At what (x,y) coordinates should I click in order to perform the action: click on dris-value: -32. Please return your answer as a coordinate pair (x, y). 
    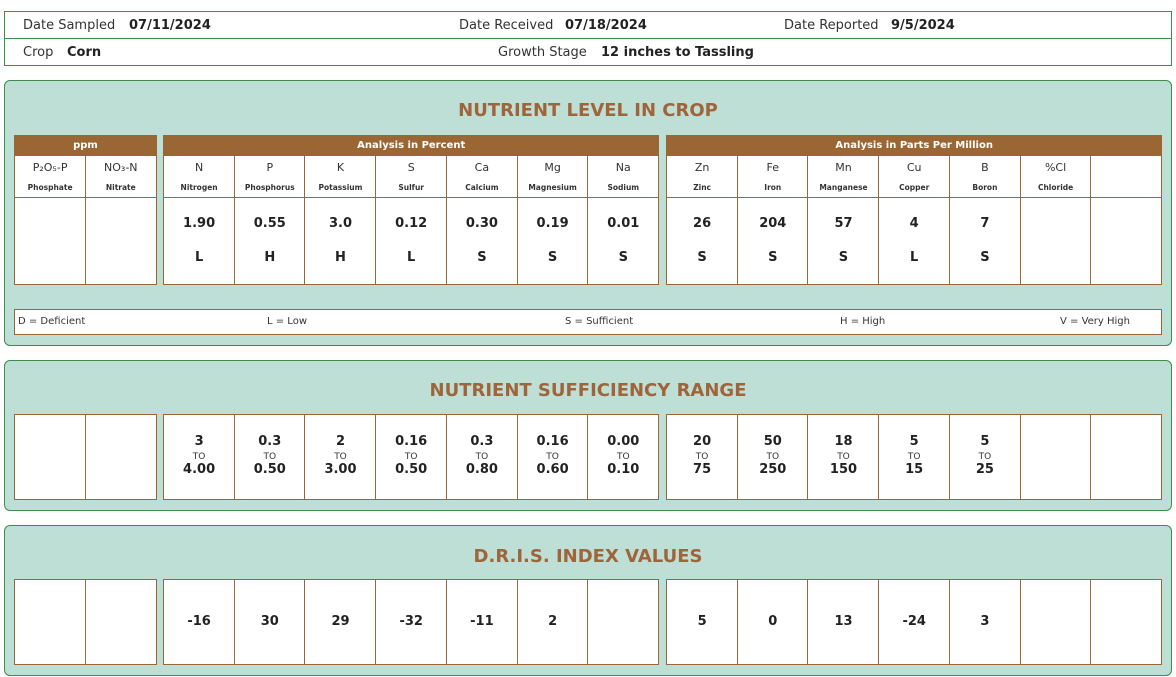
    Looking at the image, I should click on (411, 621).